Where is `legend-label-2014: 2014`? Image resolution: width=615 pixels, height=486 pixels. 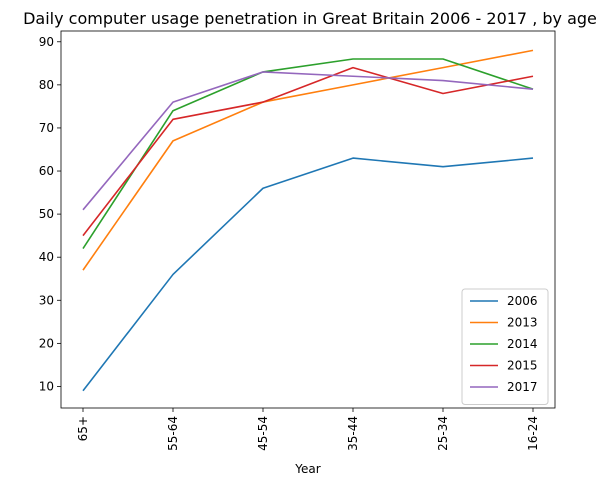
legend-label-2014: 2014 is located at coordinates (522, 344).